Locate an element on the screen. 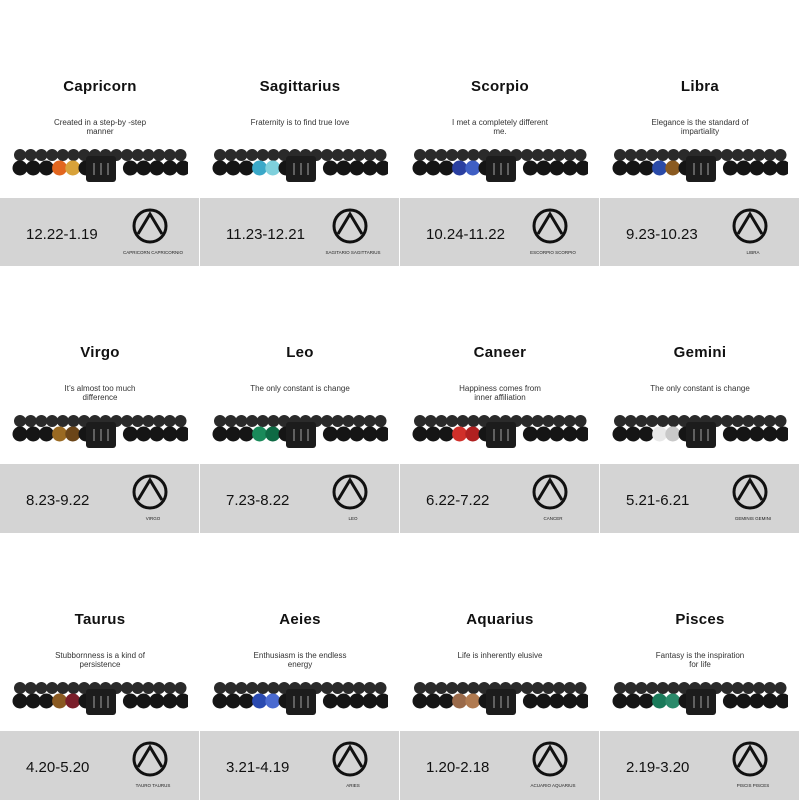 The width and height of the screenshot is (800, 800). sign-title: Leo is located at coordinates (300, 352).